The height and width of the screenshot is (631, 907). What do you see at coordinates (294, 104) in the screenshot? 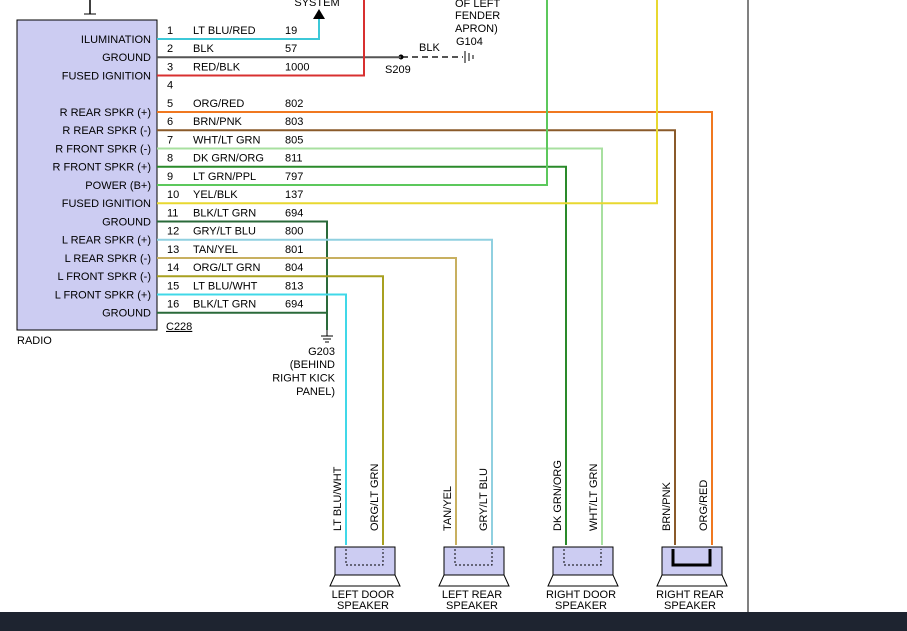
I see `circuit-number: 802` at bounding box center [294, 104].